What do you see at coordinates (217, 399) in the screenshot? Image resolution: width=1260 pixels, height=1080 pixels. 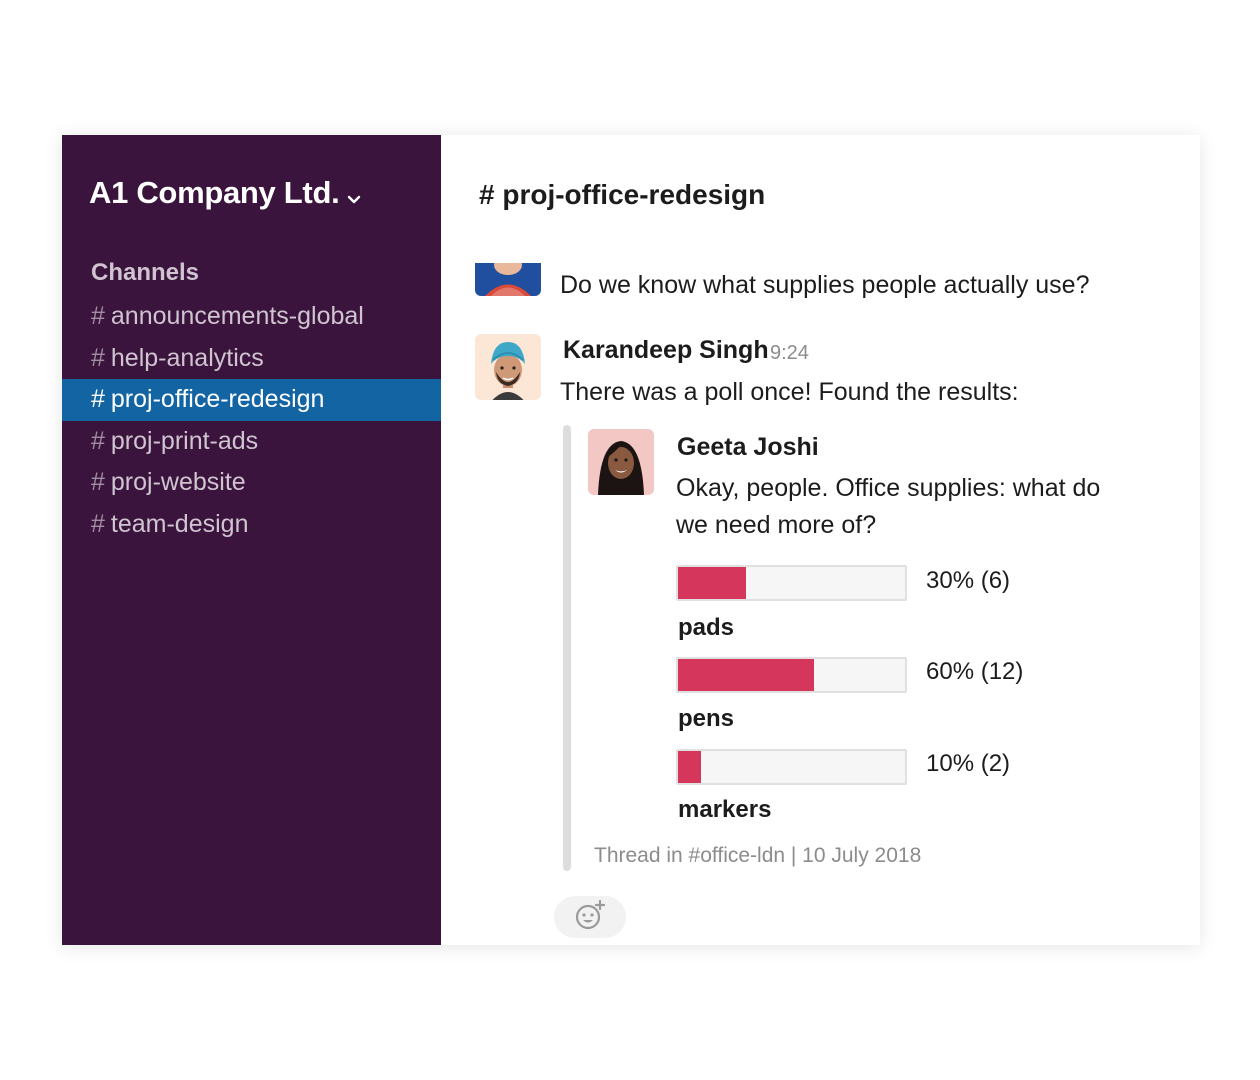 I see `channel-name: proj-office-redesign` at bounding box center [217, 399].